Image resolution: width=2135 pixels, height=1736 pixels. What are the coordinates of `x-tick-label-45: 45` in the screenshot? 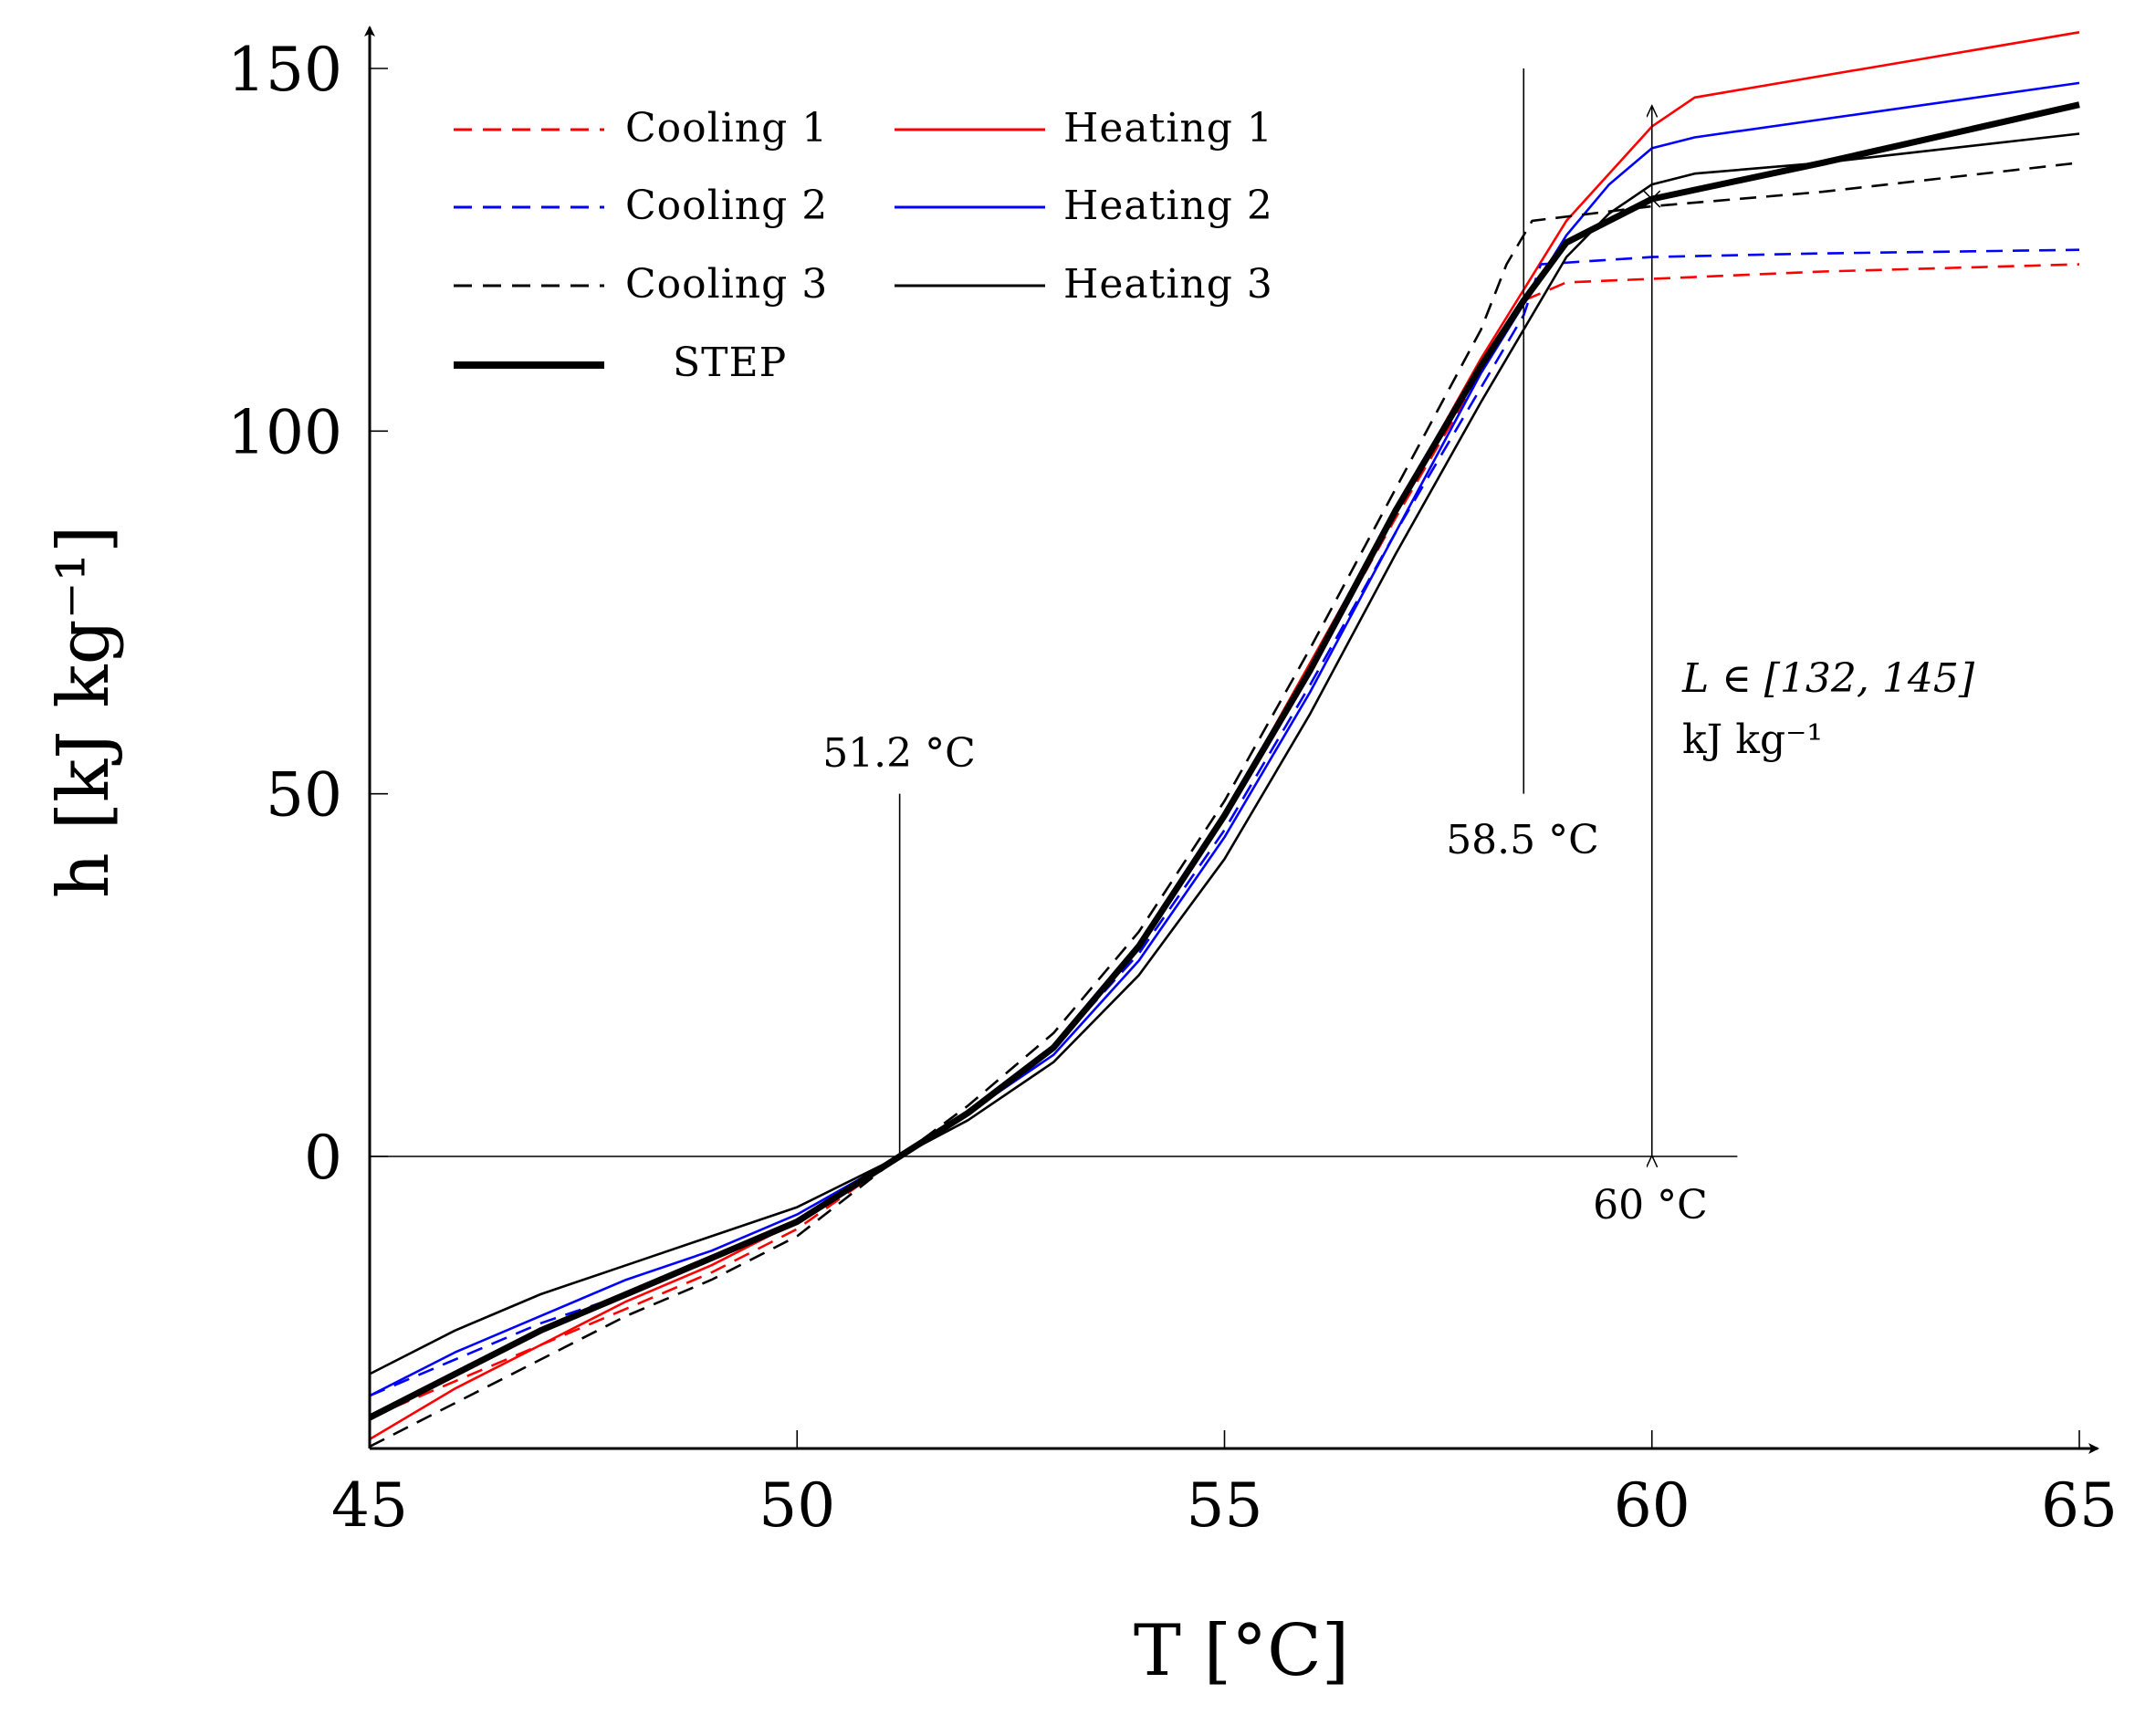 It's located at (370, 1505).